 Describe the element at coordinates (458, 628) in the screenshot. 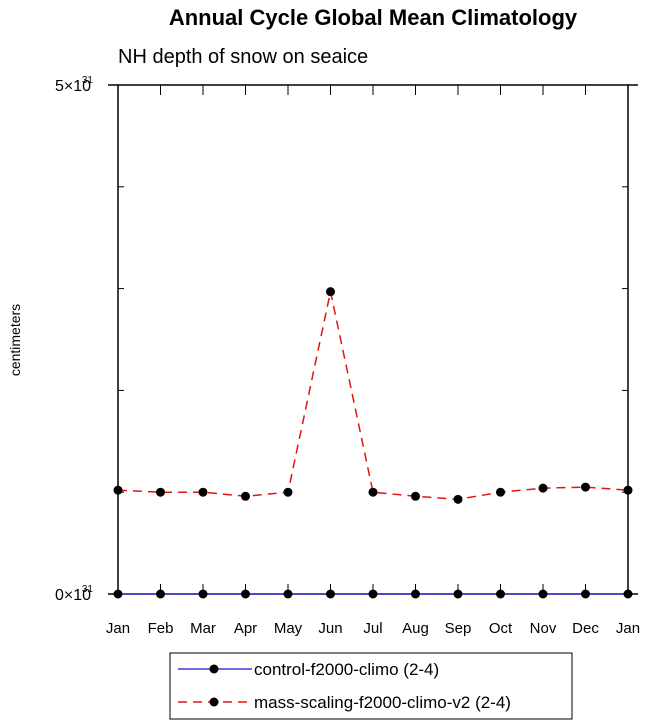

I see `x-tick-label: Sep` at that location.